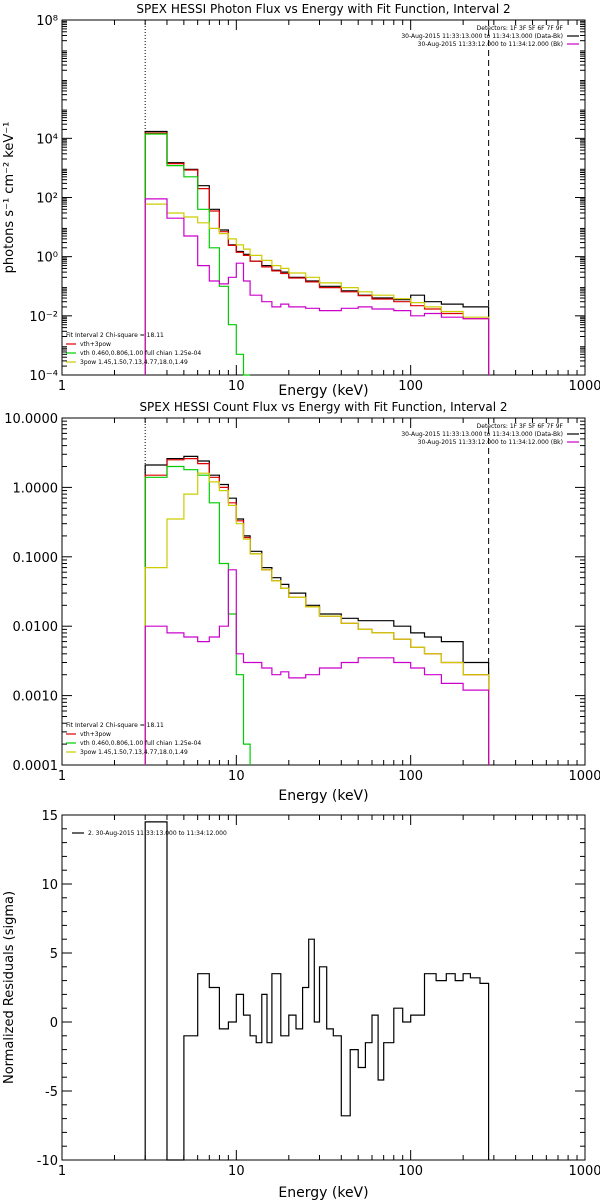  I want to click on y-tick-label: 0, so click(54, 1023).